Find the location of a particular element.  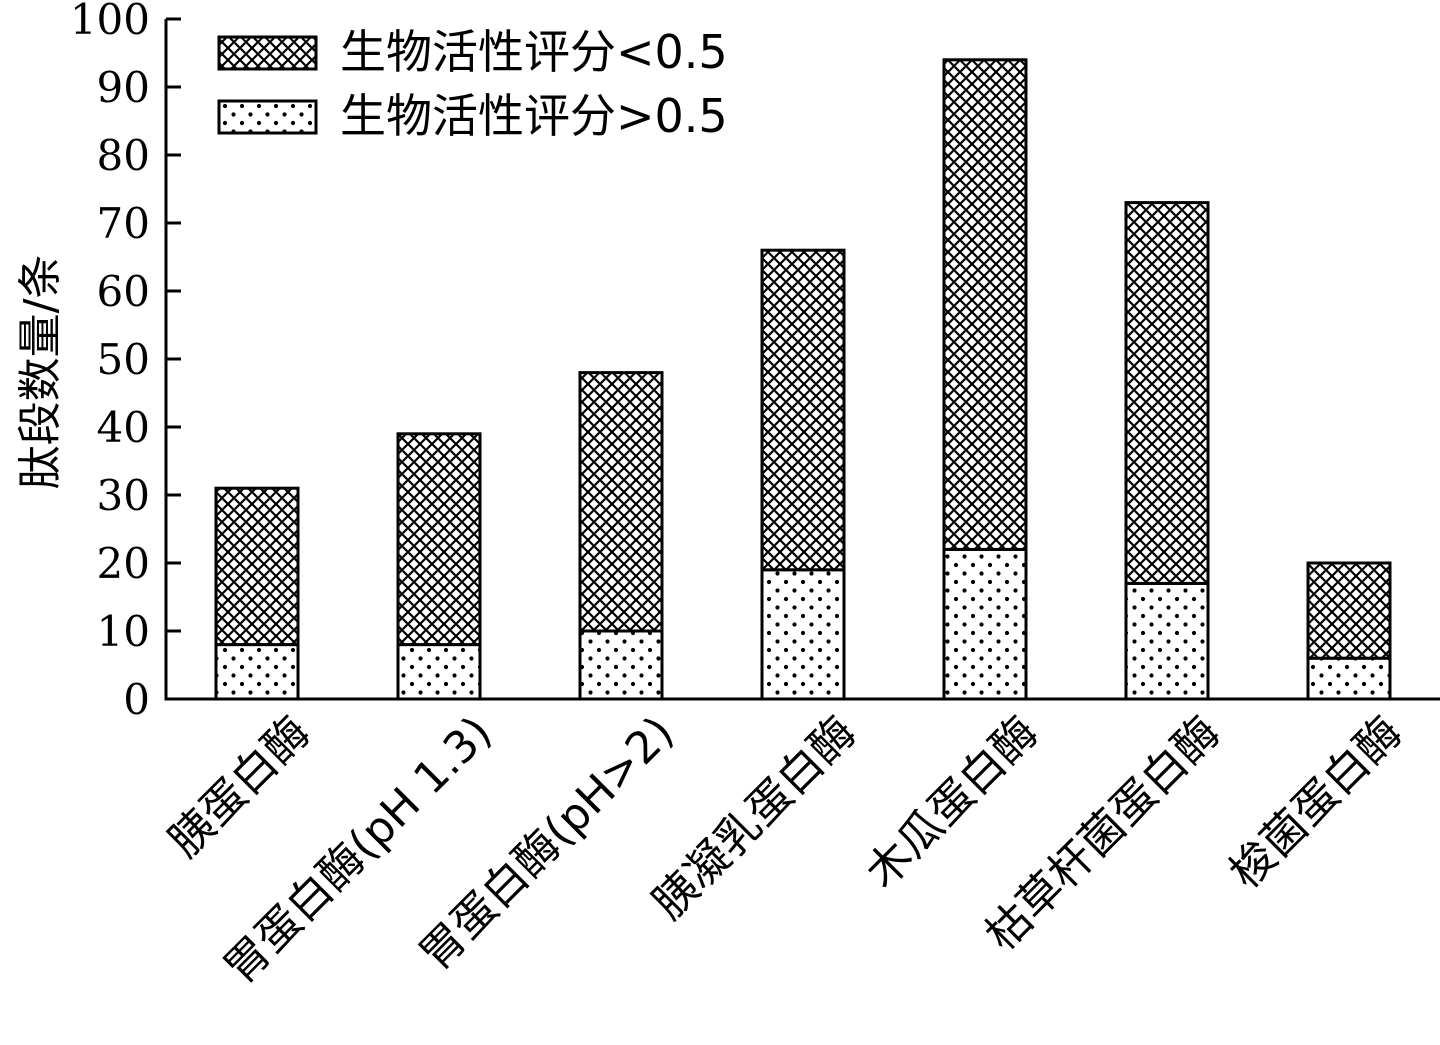

legend-label: 生物活性评分<0.5 is located at coordinates (534, 52).